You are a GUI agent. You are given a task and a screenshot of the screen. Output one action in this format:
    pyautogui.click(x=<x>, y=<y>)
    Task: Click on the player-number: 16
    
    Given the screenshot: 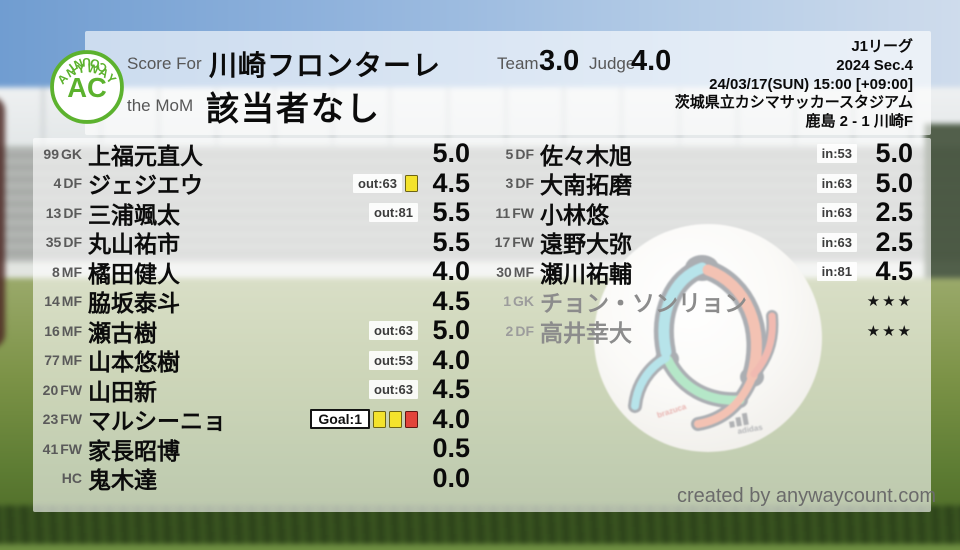 What is the action you would take?
    pyautogui.click(x=52, y=330)
    